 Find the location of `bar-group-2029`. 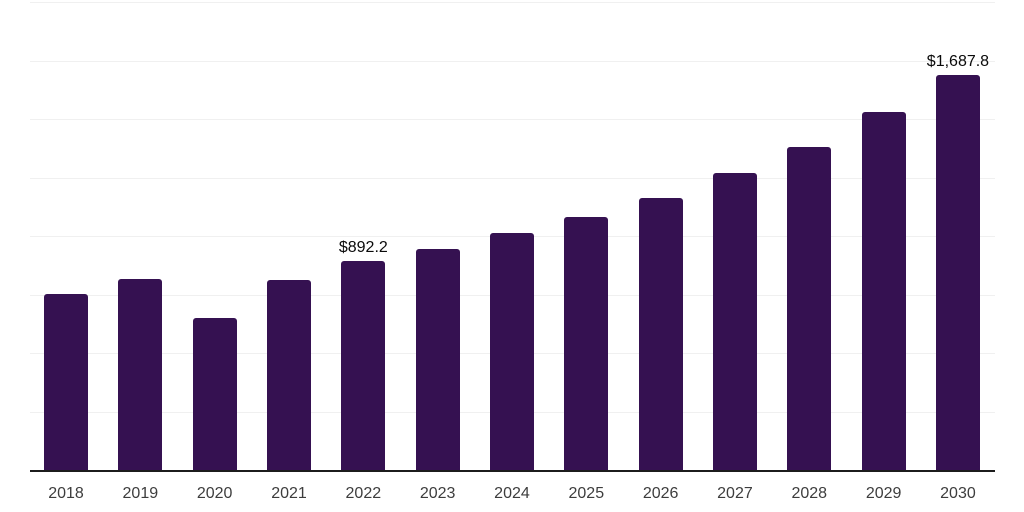

bar-group-2029 is located at coordinates (883, 236).